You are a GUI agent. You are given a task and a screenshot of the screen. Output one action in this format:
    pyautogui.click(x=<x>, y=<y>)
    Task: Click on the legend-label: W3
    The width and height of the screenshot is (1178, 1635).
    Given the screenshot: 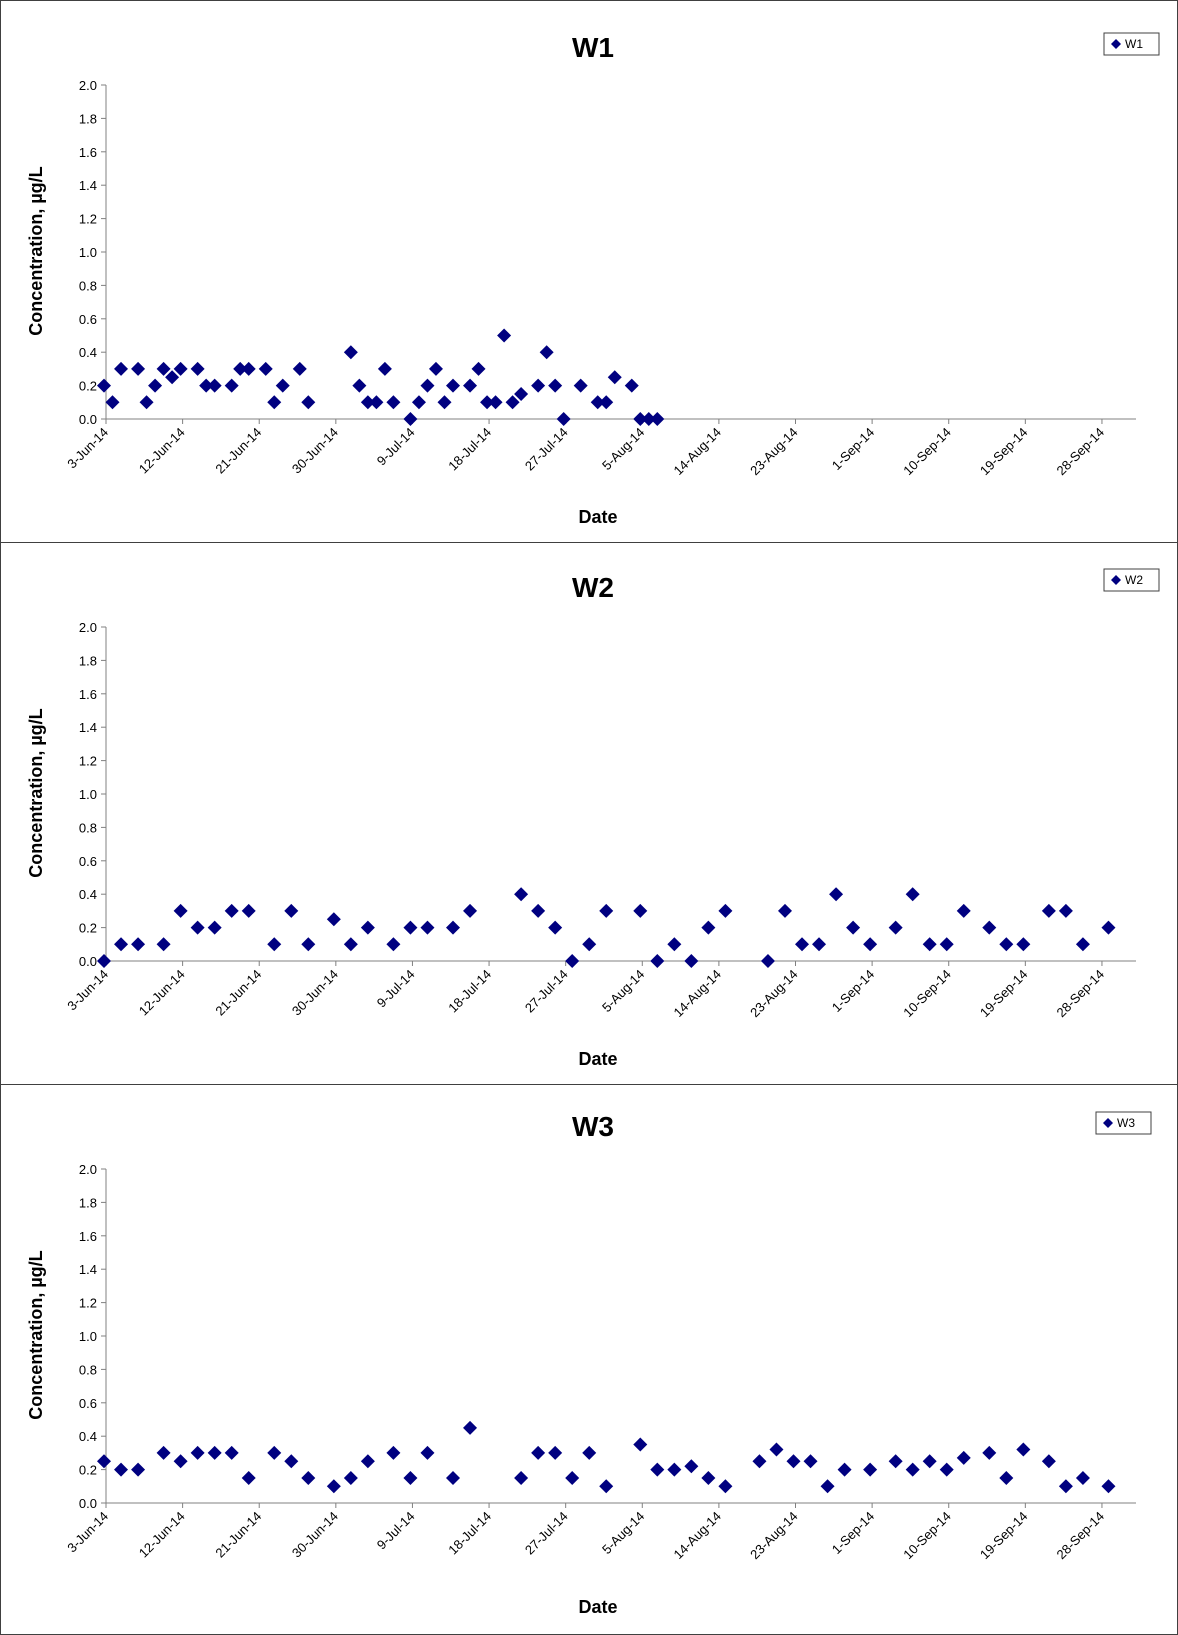 What is the action you would take?
    pyautogui.click(x=1126, y=1123)
    